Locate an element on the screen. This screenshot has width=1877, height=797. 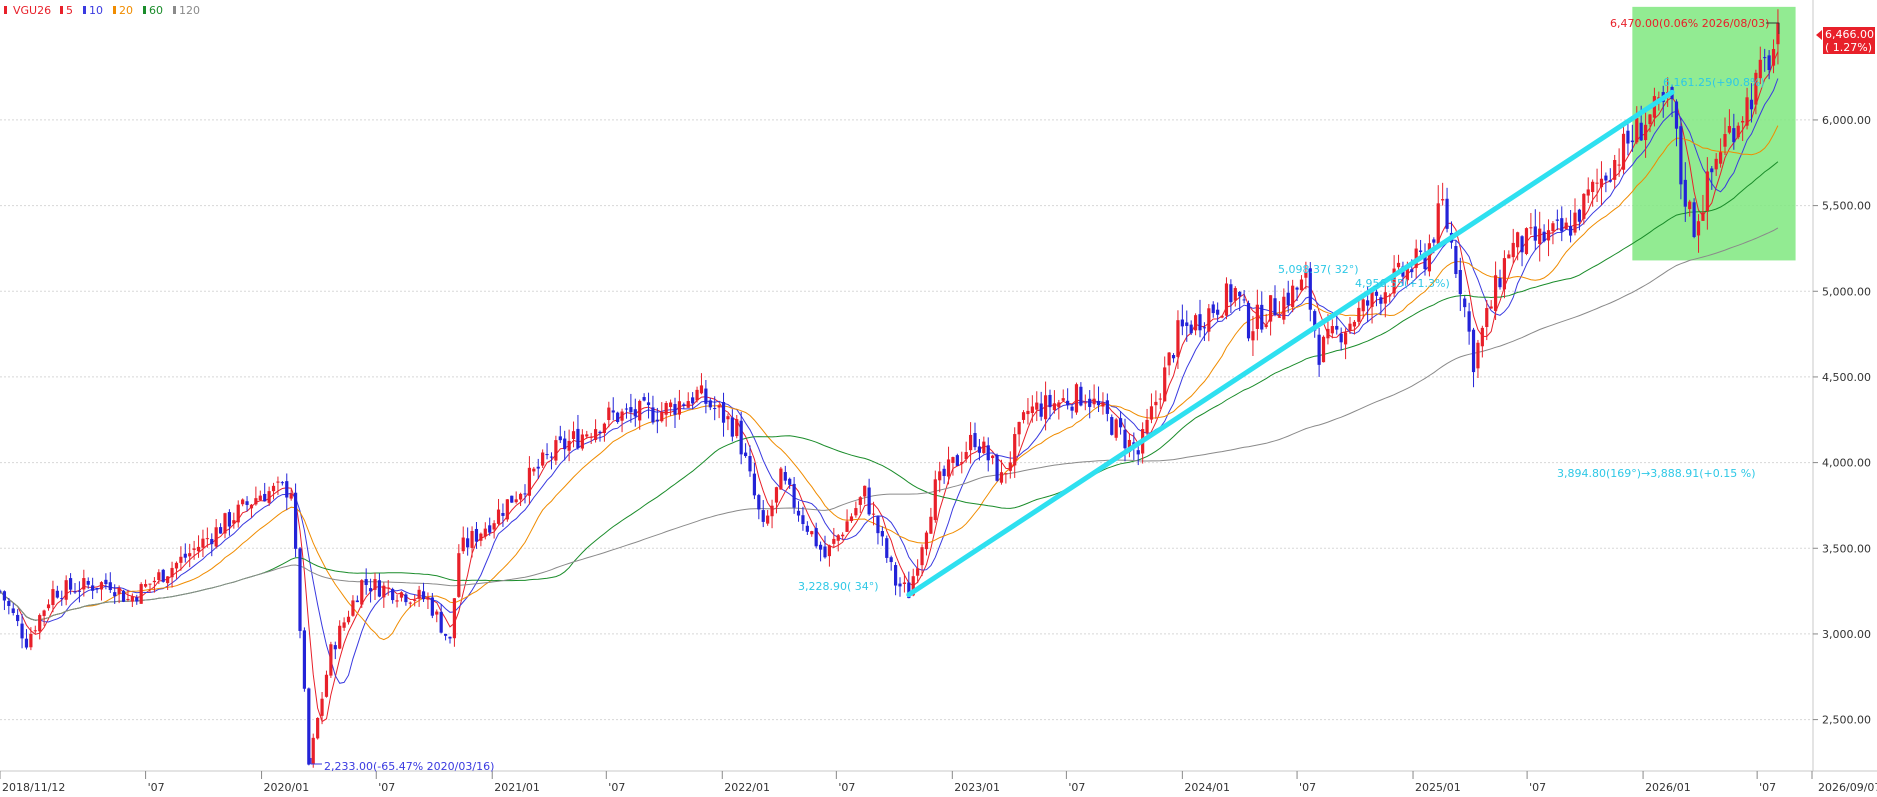
trend-end-label: 6,161.25(+90.8%) is located at coordinates (1714, 82).